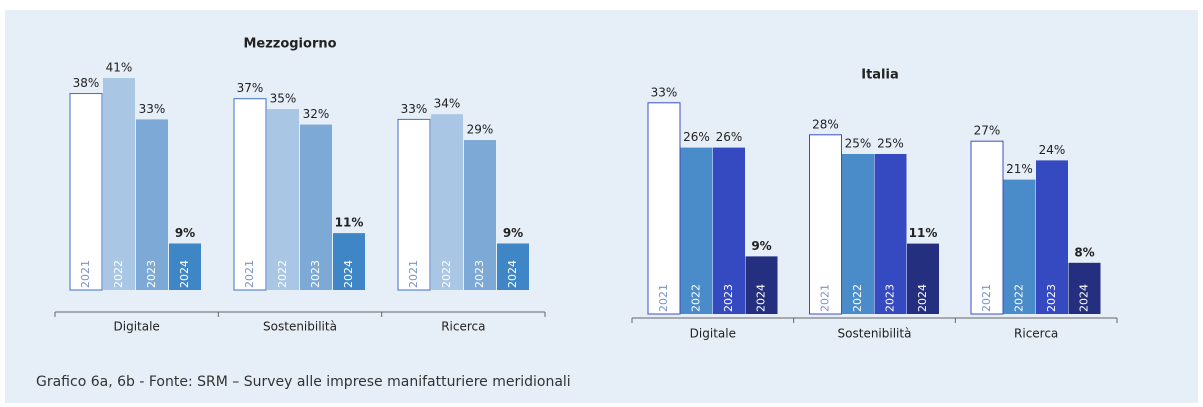  What do you see at coordinates (86, 83) in the screenshot?
I see `value-label: 38%` at bounding box center [86, 83].